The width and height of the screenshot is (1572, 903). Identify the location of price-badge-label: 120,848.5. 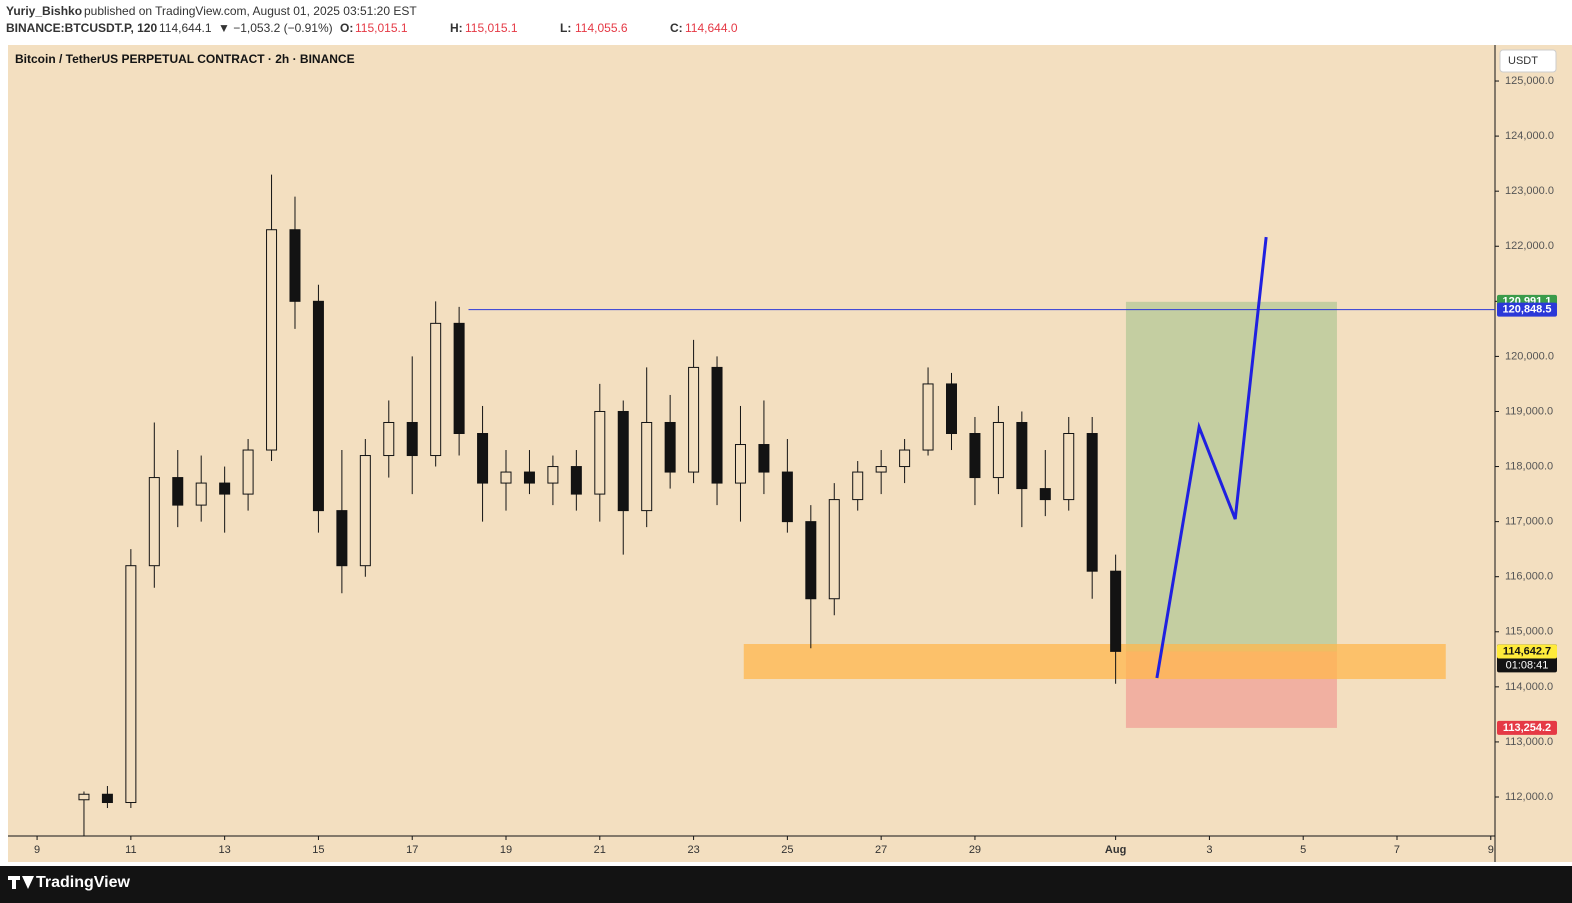
(1527, 310).